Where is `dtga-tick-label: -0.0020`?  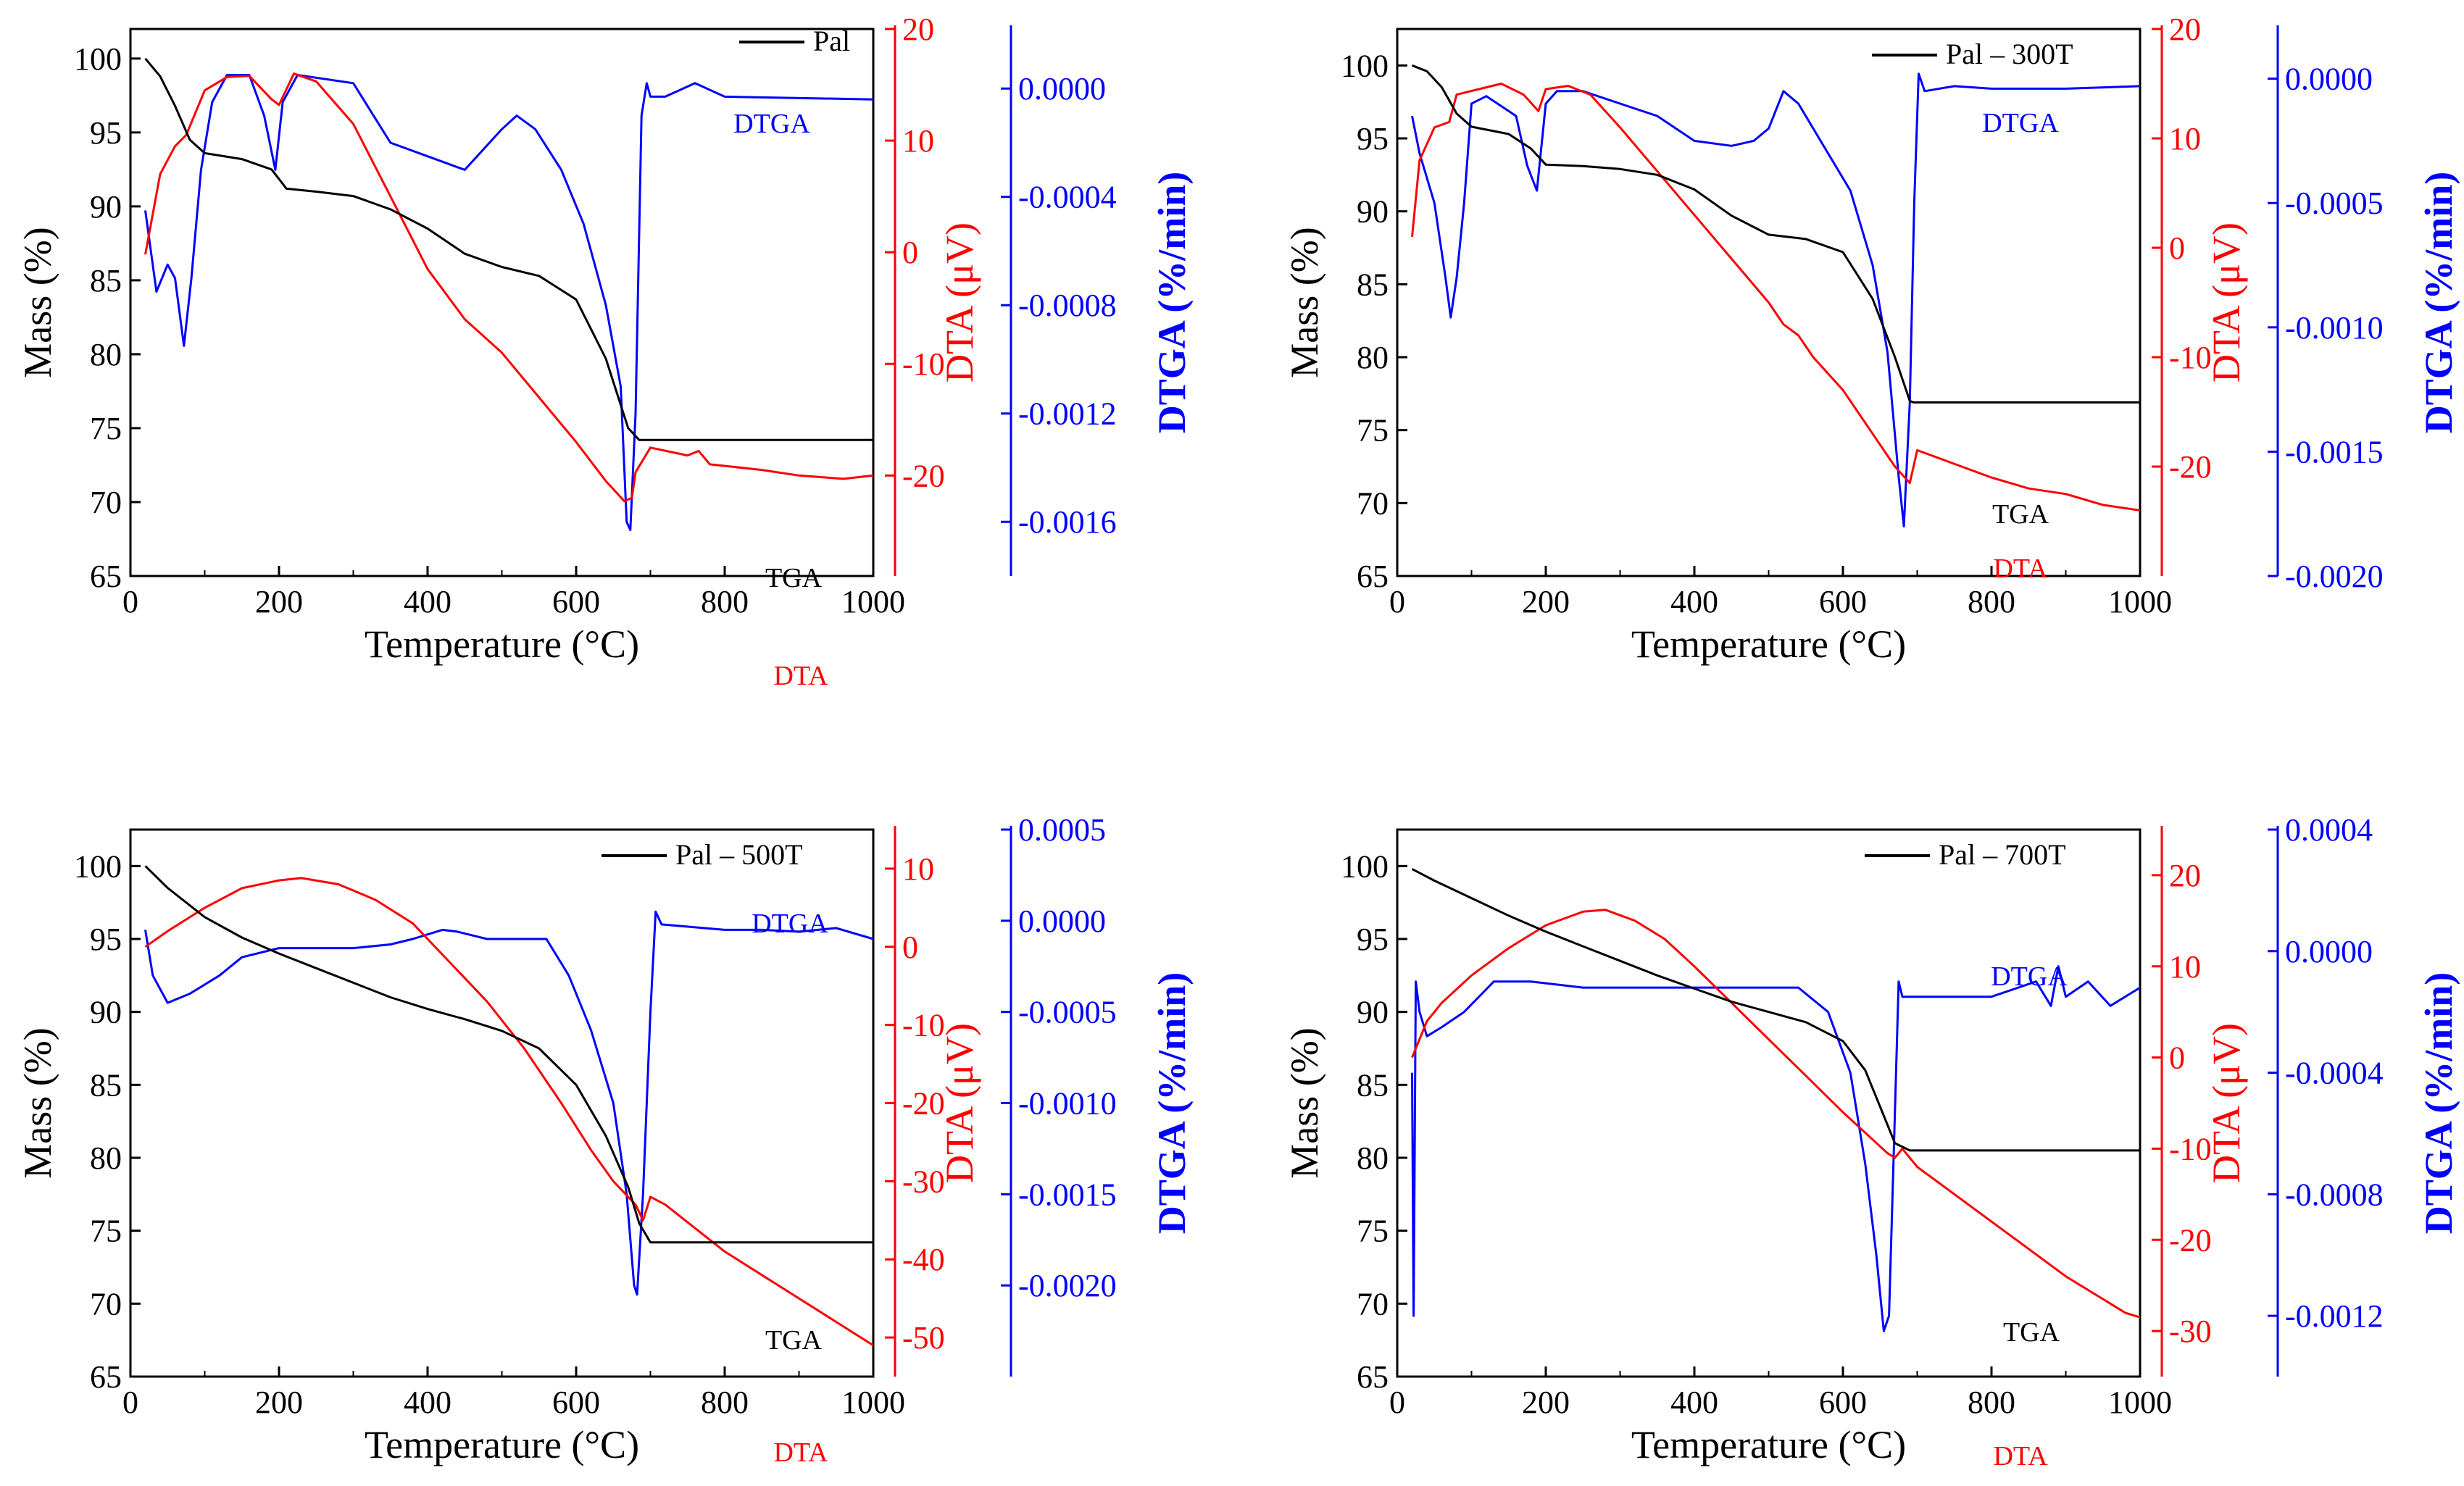 dtga-tick-label: -0.0020 is located at coordinates (2335, 576).